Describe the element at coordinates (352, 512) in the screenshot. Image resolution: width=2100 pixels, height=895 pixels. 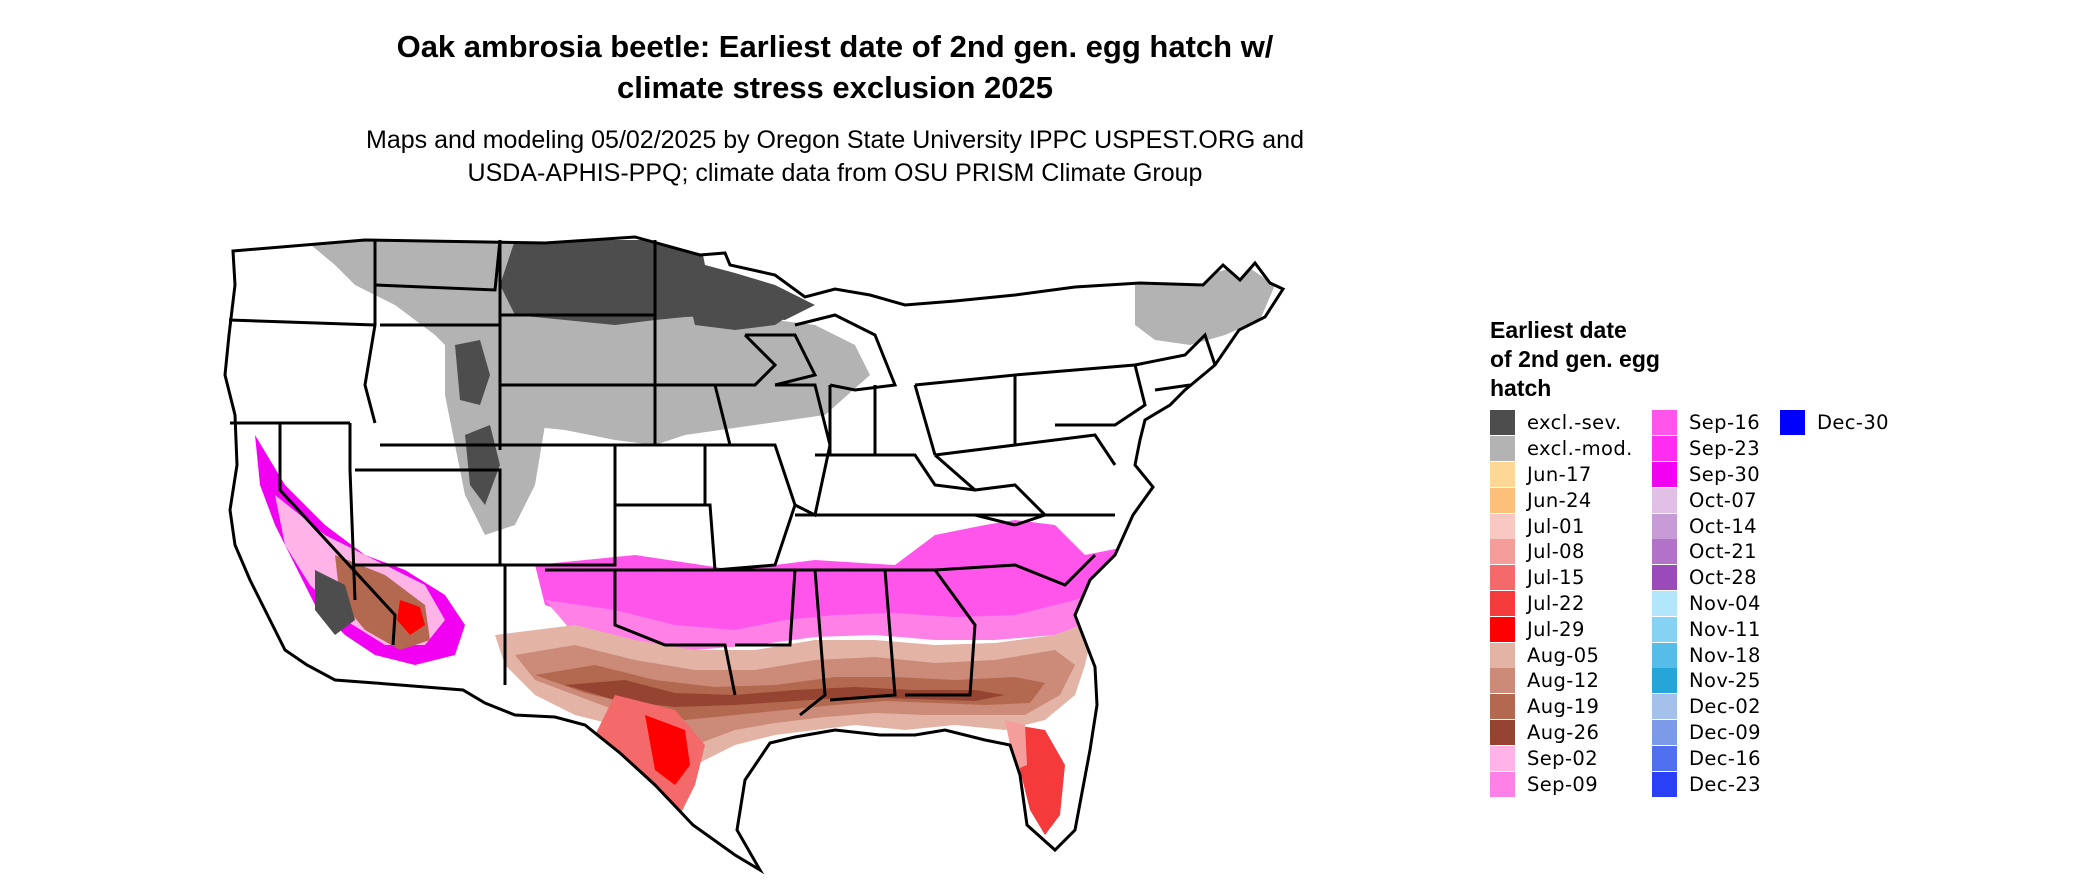
I see `border-nv-ut` at that location.